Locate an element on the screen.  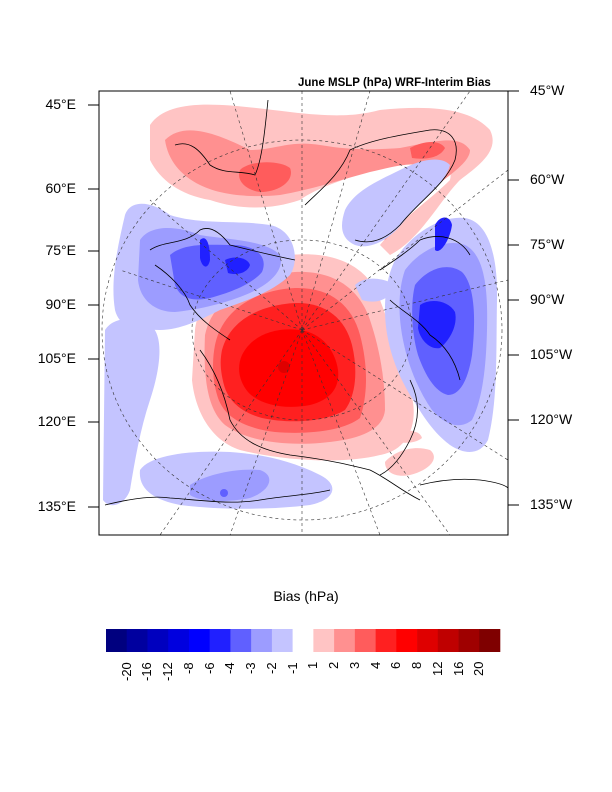
contour-greenland-neg is located at coordinates (396, 203).